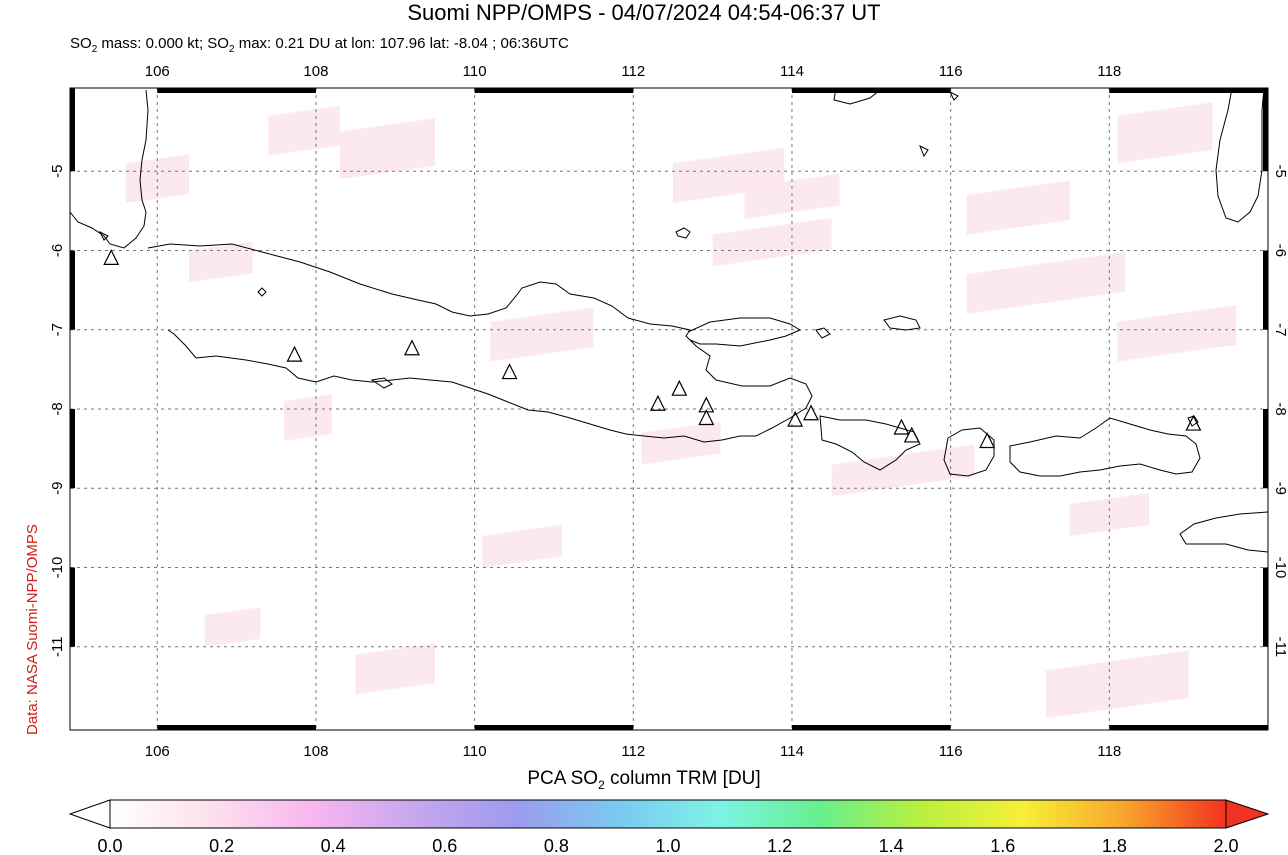  I want to click on lat-tick-label-right: -8, so click(1280, 408).